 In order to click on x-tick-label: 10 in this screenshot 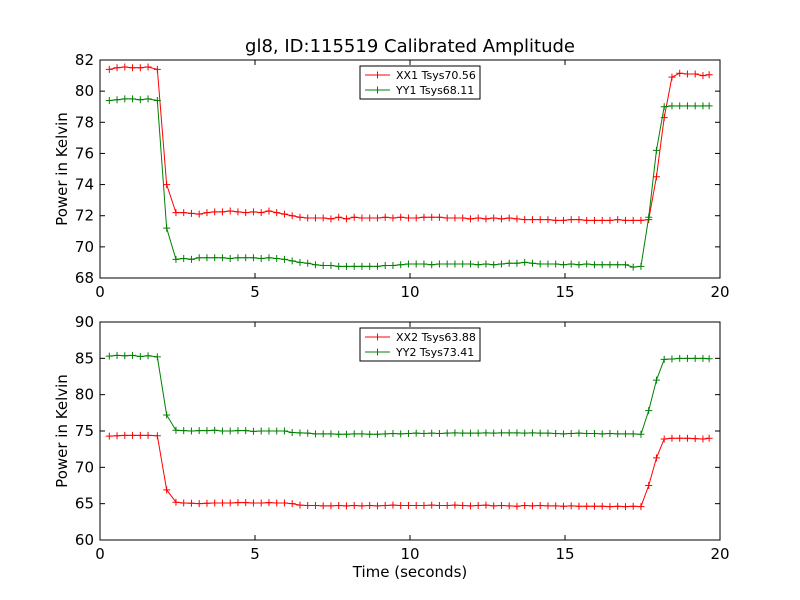, I will do `click(409, 292)`.